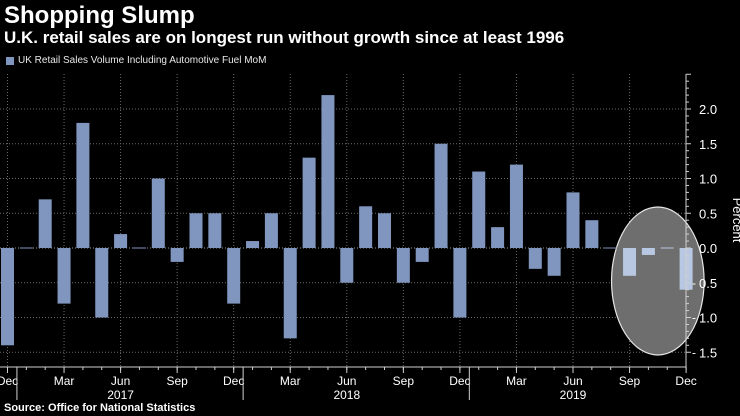 Image resolution: width=740 pixels, height=416 pixels. What do you see at coordinates (10, 60) in the screenshot?
I see `legend-swatch` at bounding box center [10, 60].